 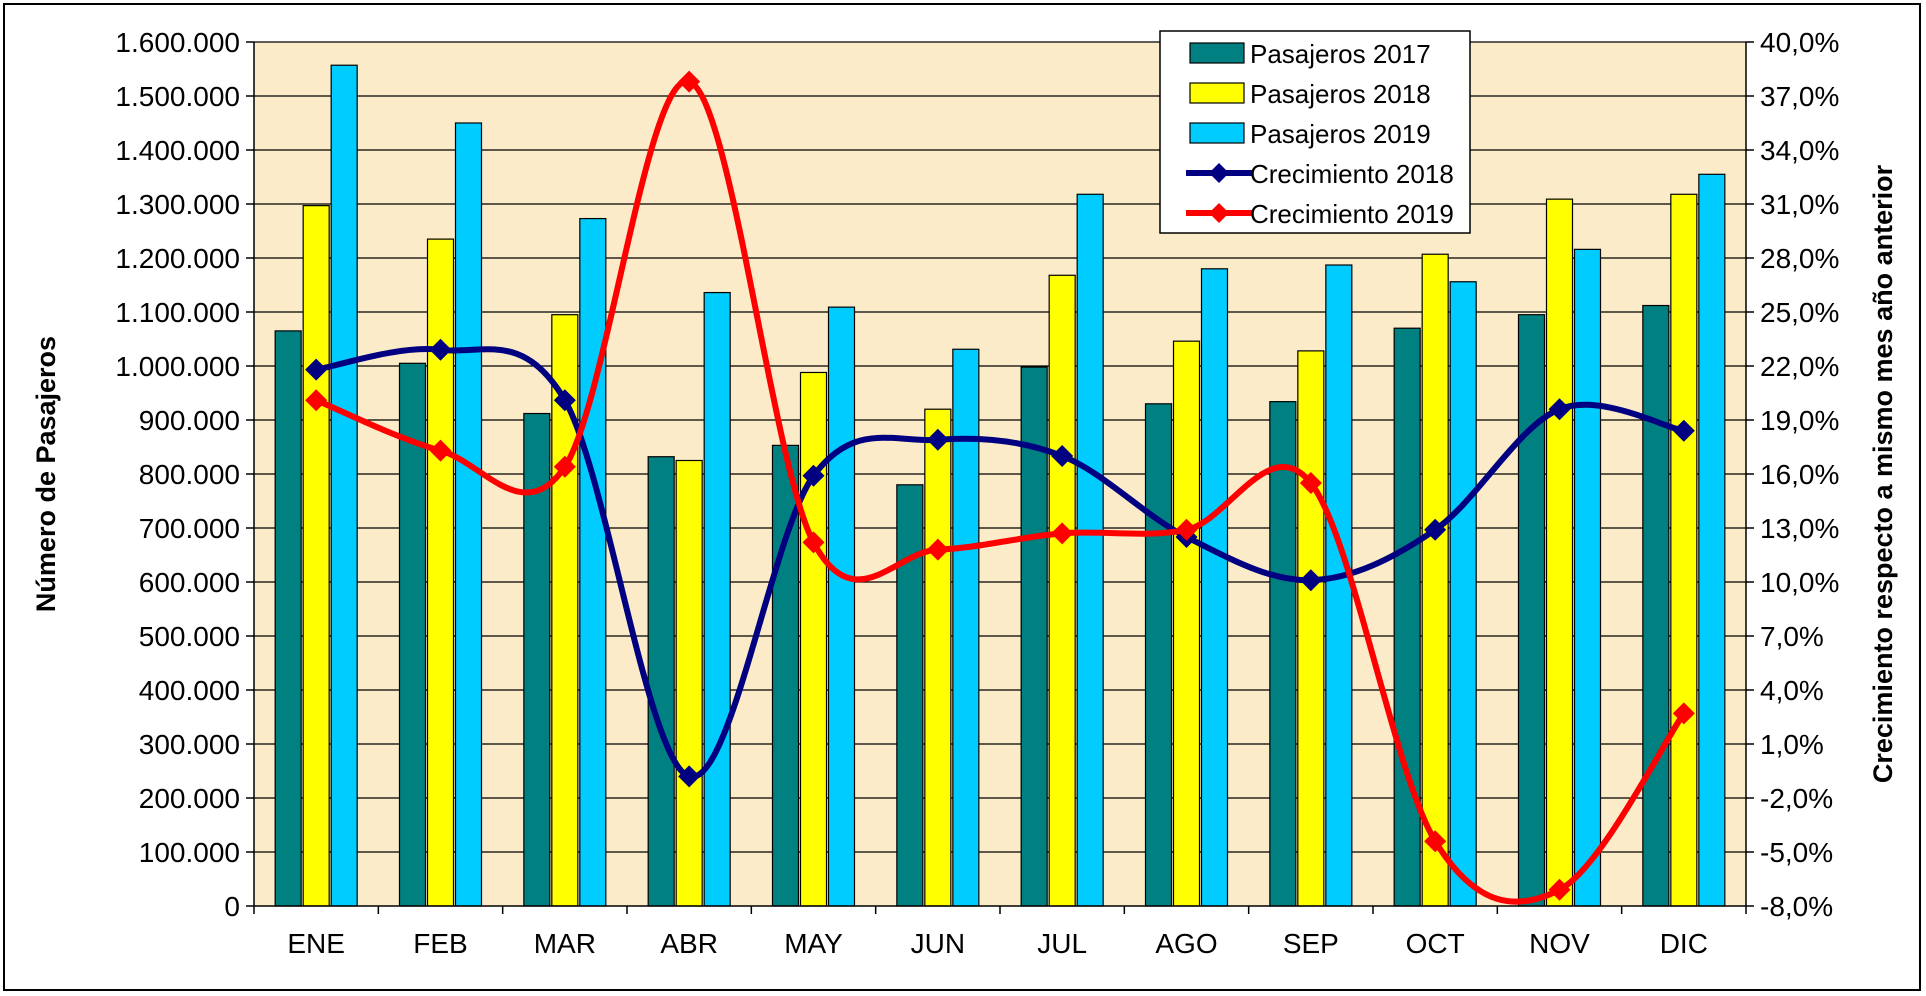 What do you see at coordinates (1217, 93) in the screenshot?
I see `legend-swatch-pasajeros-2018` at bounding box center [1217, 93].